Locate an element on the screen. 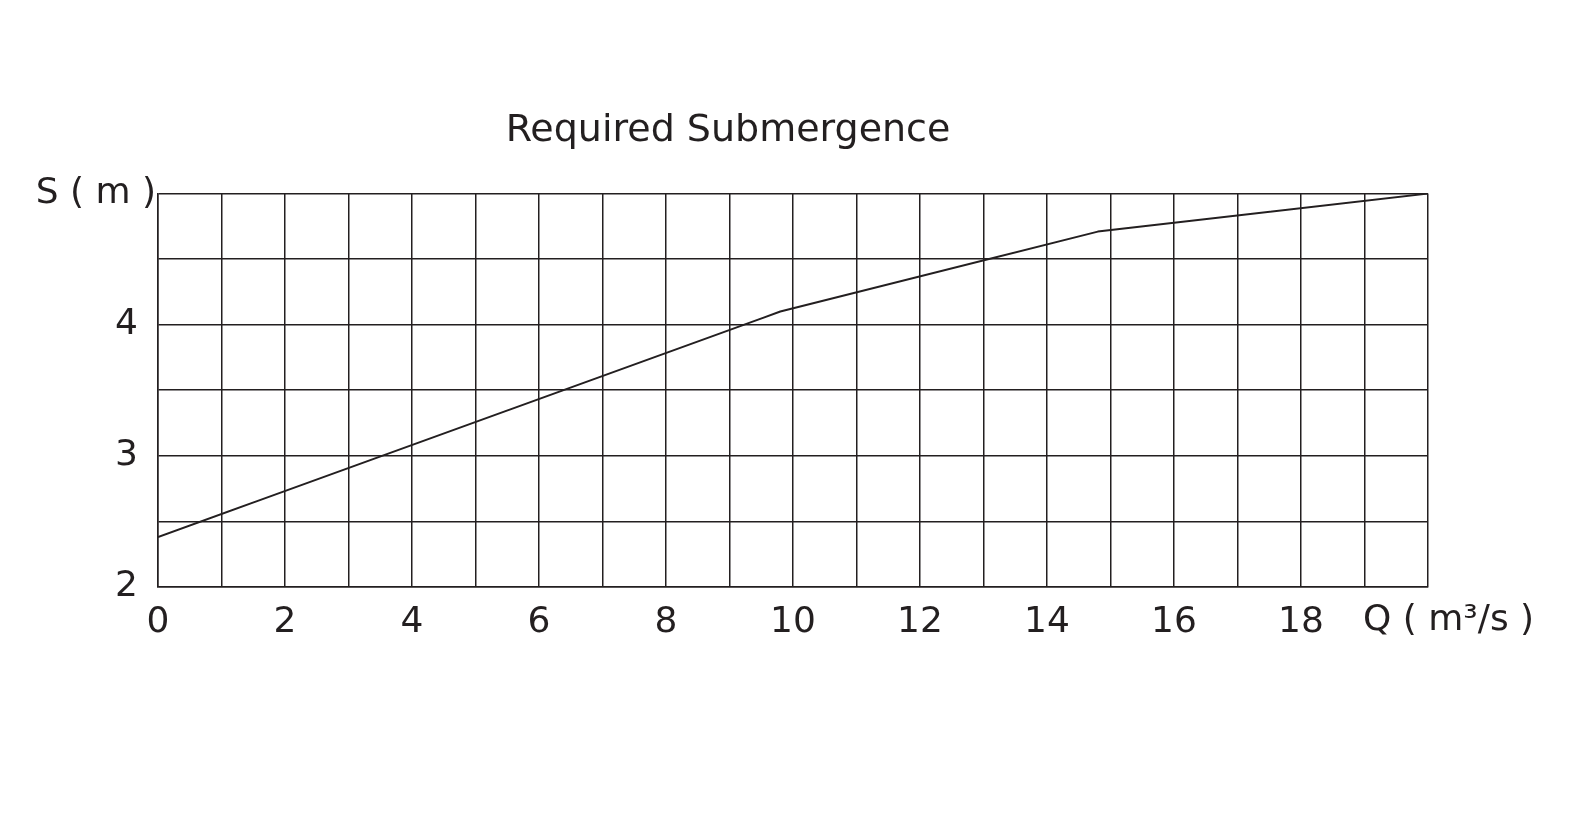 The image size is (1580, 816). x-tick-label: 18 is located at coordinates (1301, 619).